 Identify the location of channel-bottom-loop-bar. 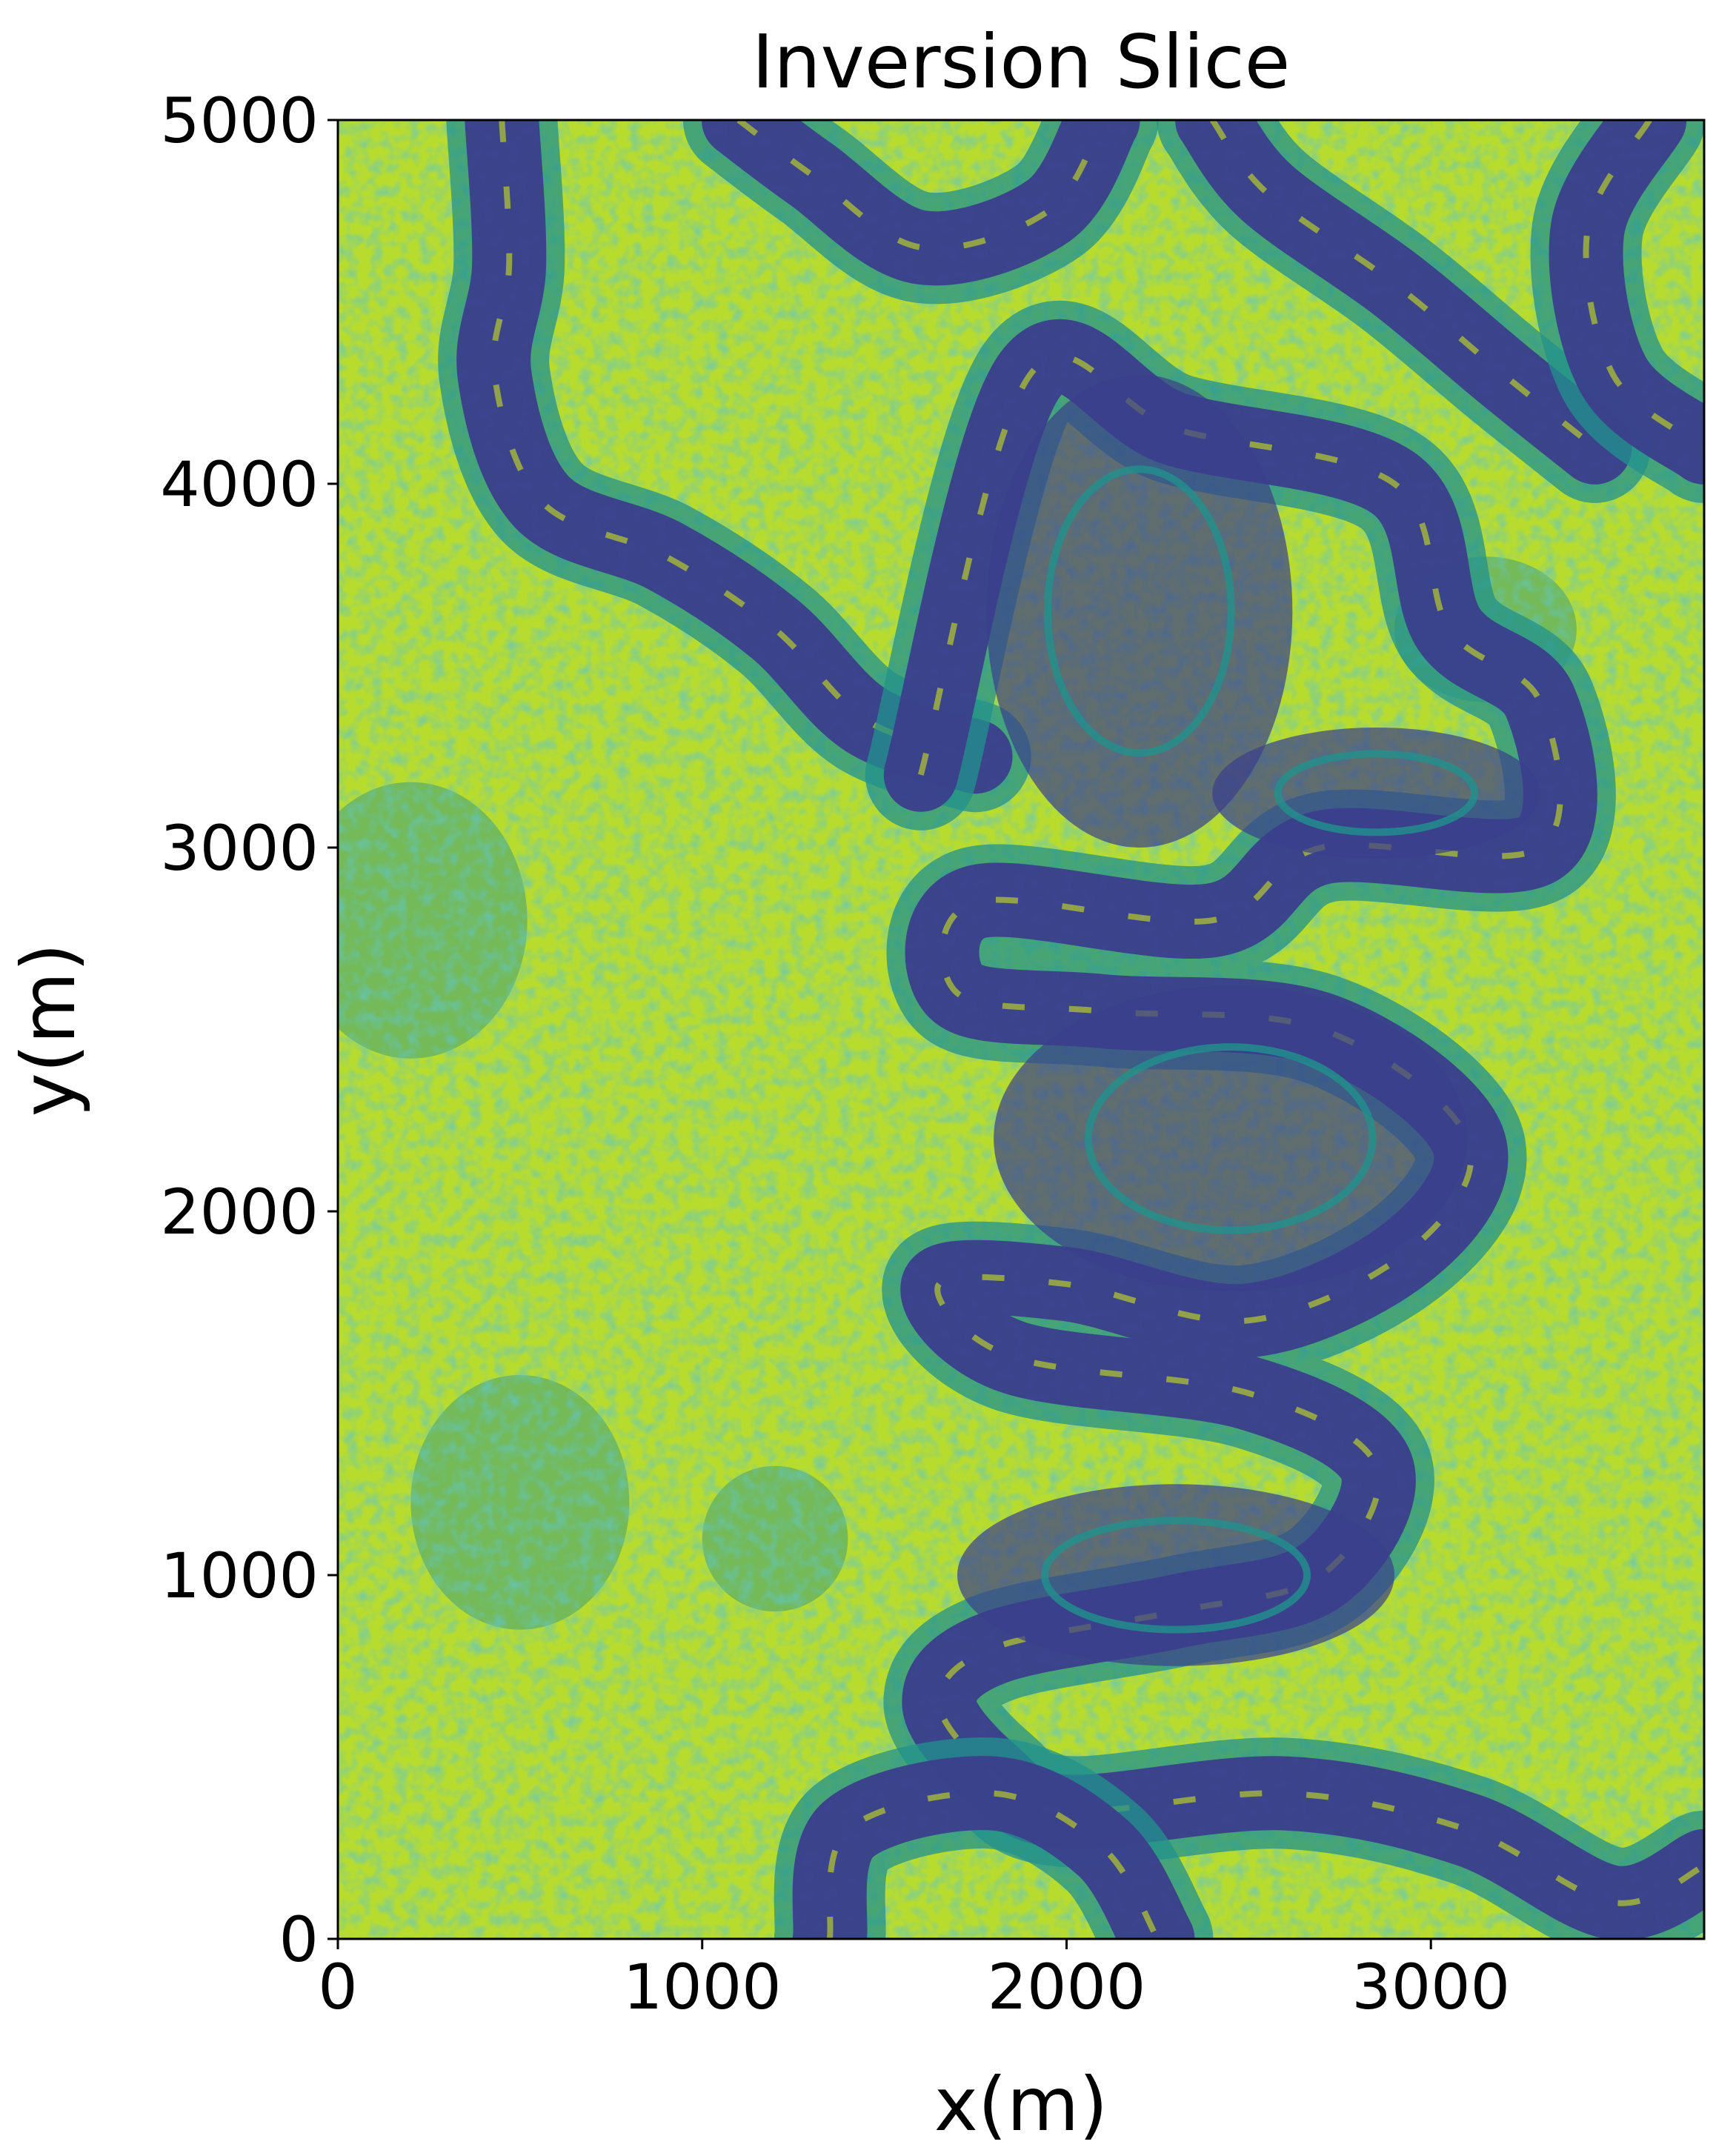
(993, 1864).